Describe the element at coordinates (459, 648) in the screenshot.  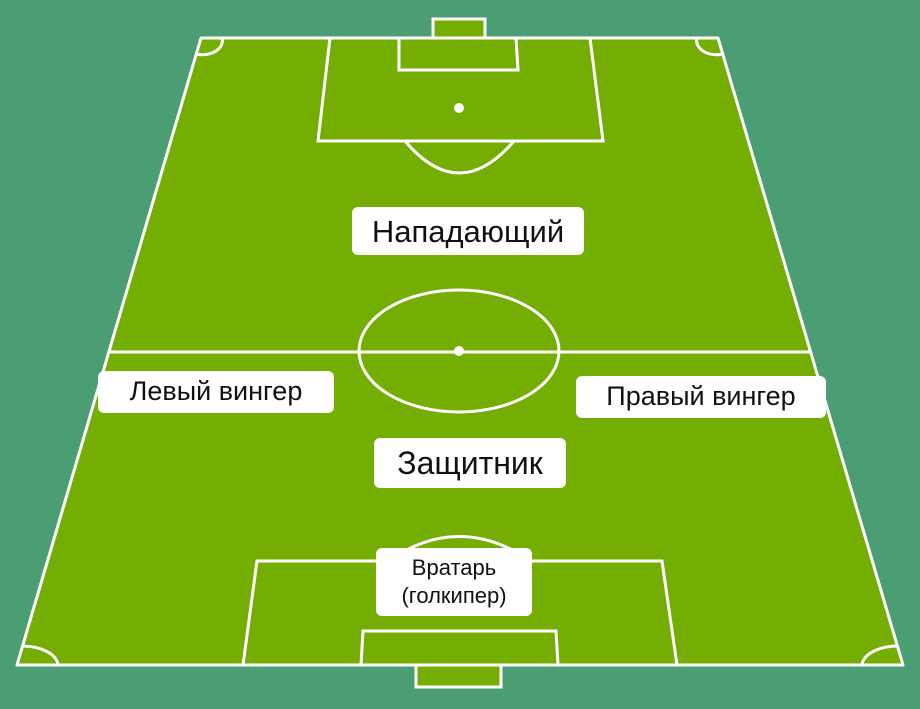
I see `bottom-goal-area` at that location.